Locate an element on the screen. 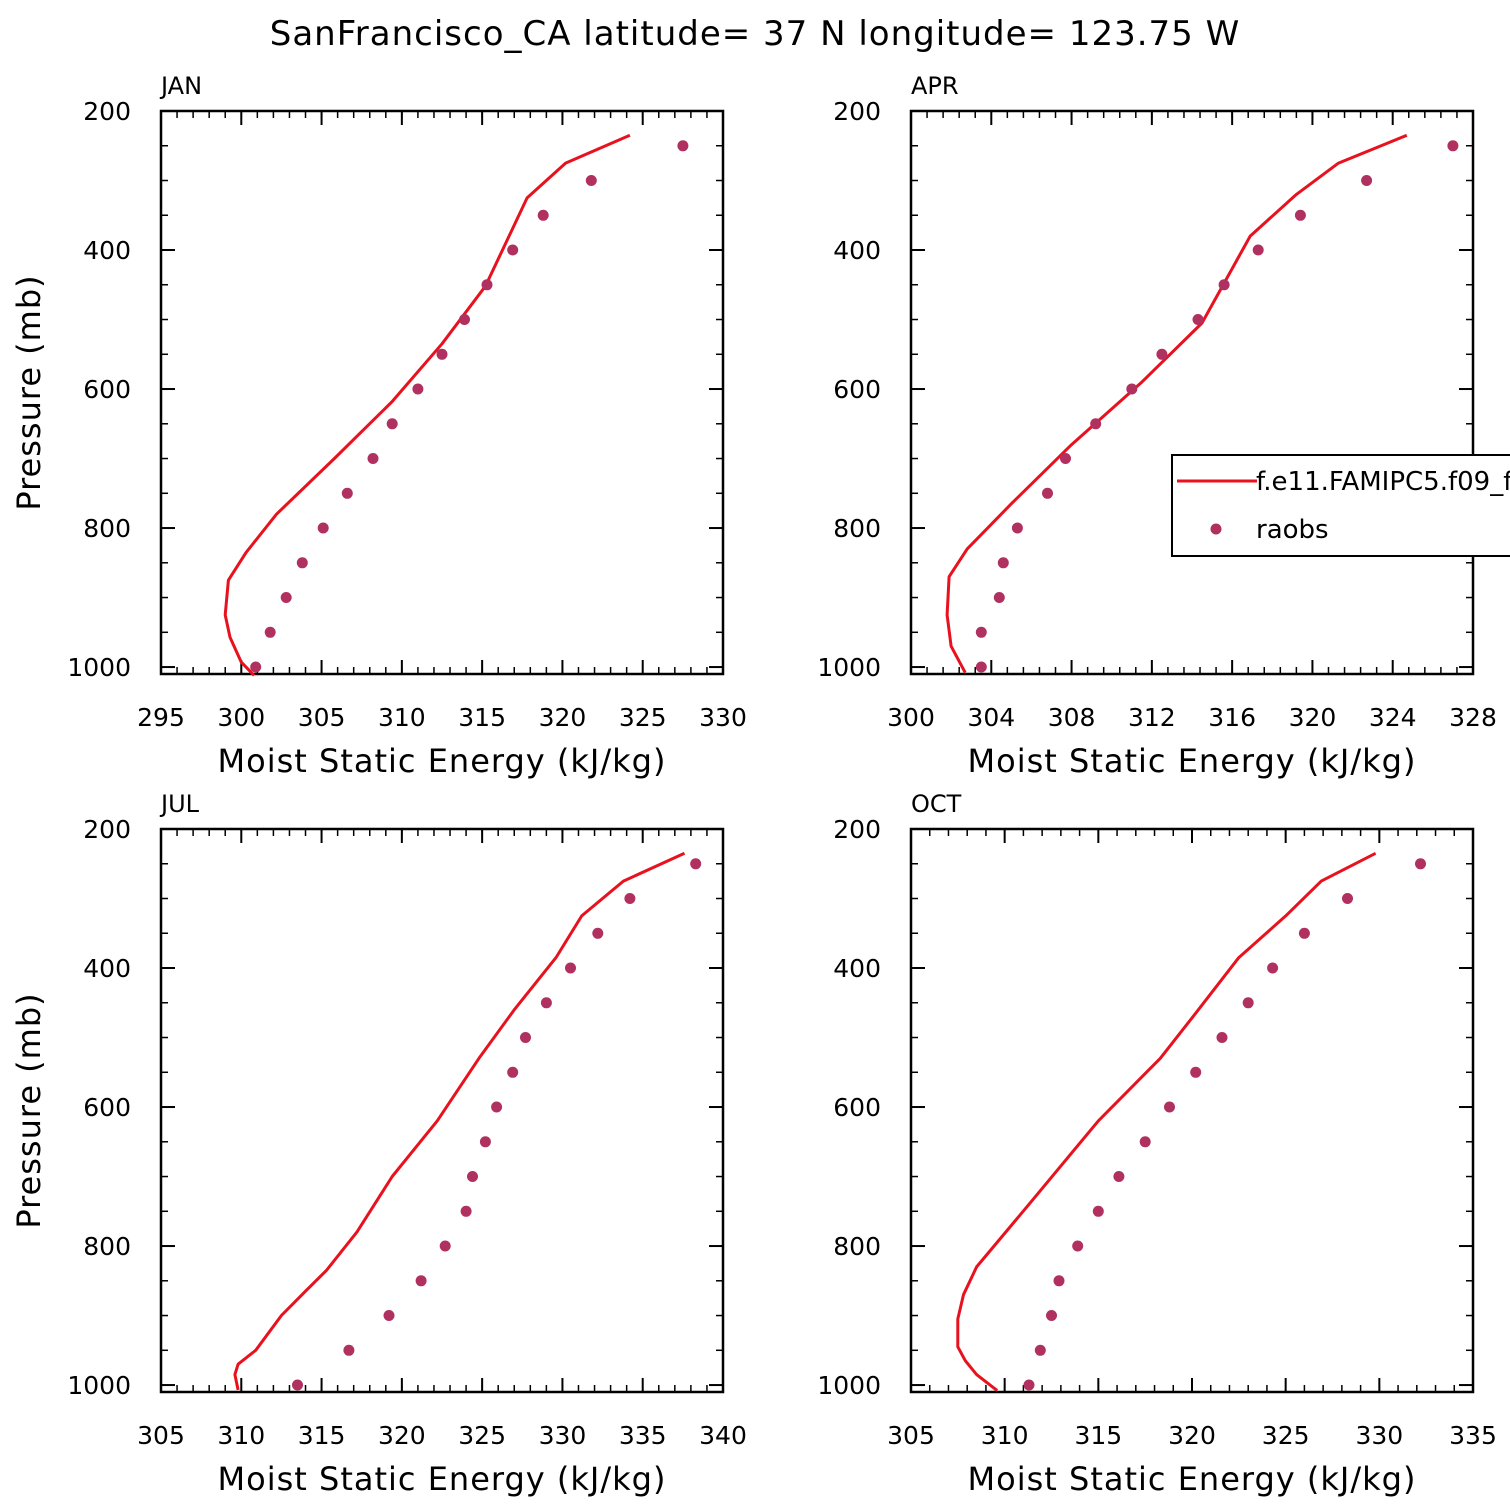 This screenshot has height=1510, width=1510. x-tick-label: 328 is located at coordinates (1473, 717).